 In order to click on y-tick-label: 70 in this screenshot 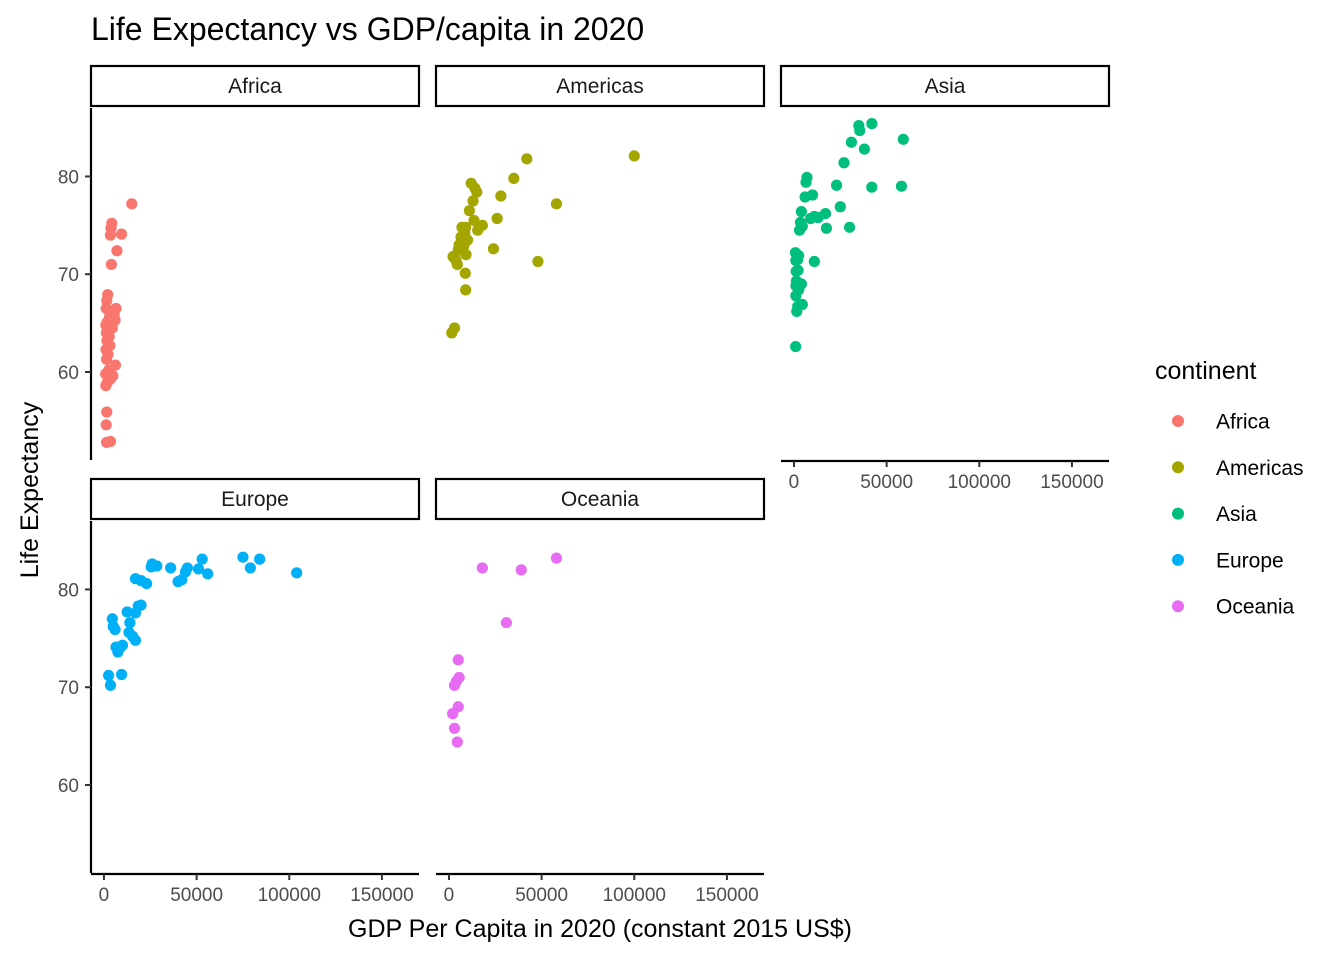, I will do `click(68, 688)`.